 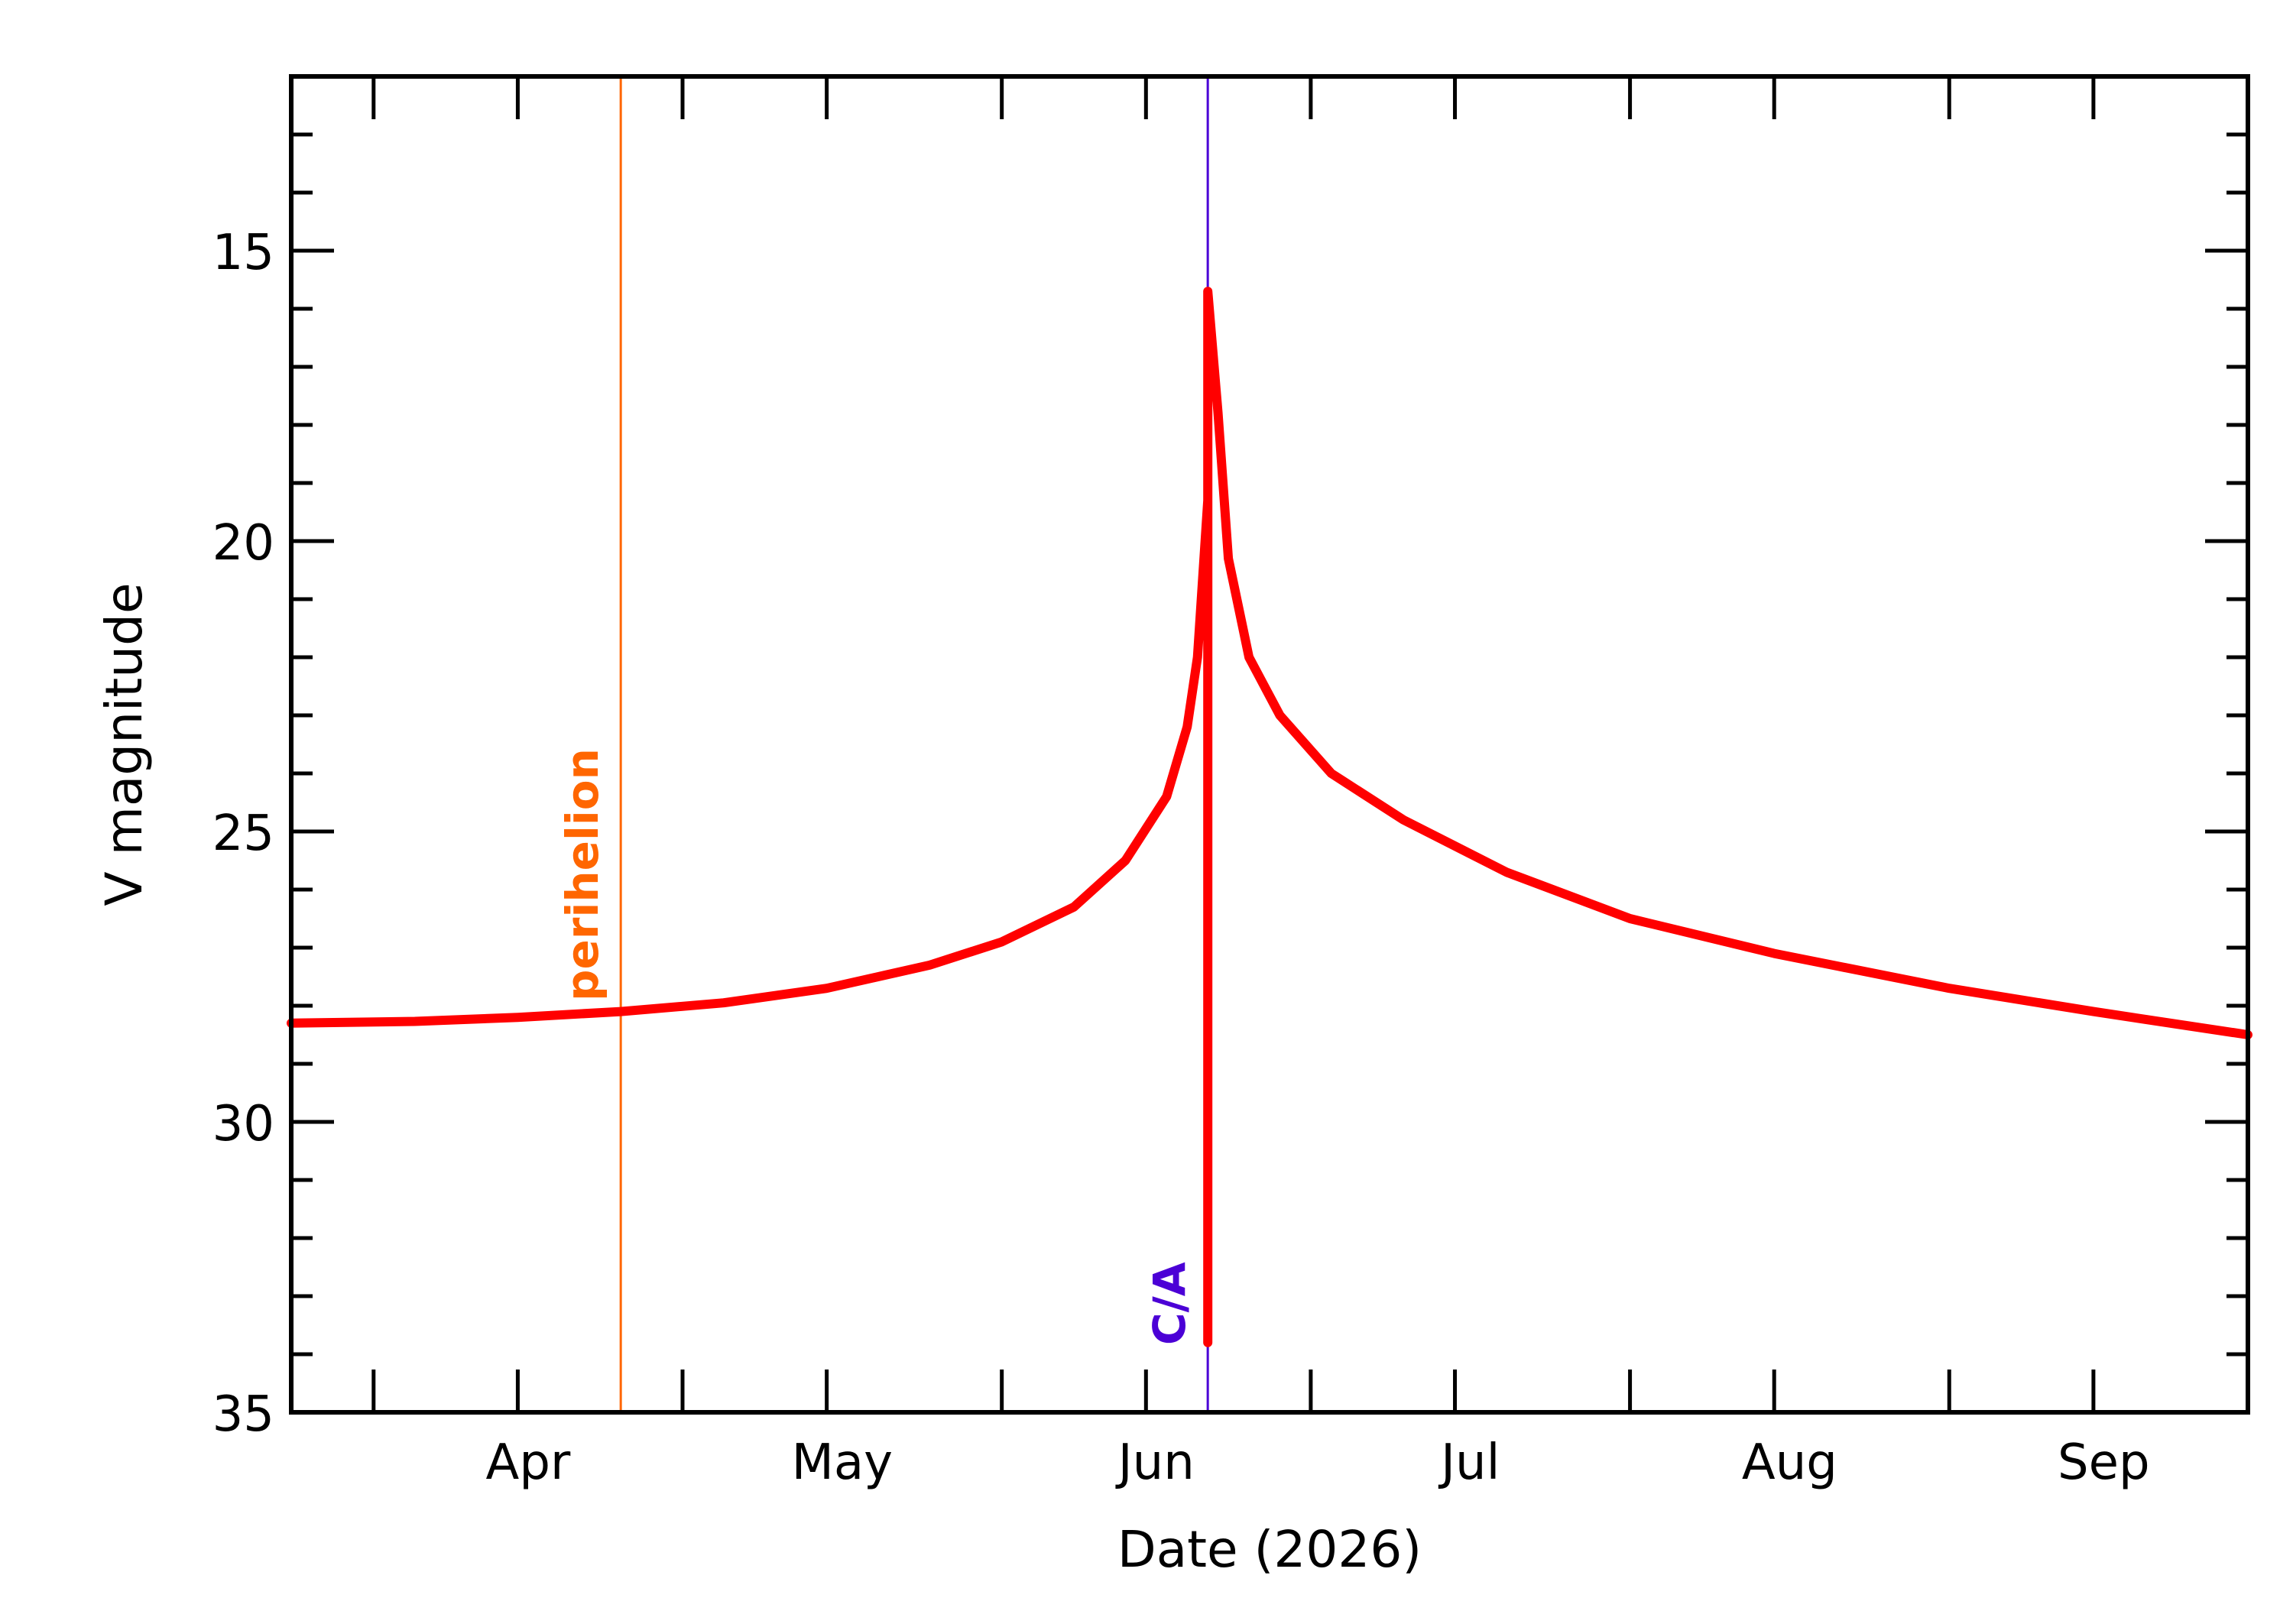 I want to click on x-tick-label: Jul, so click(x=1469, y=1462).